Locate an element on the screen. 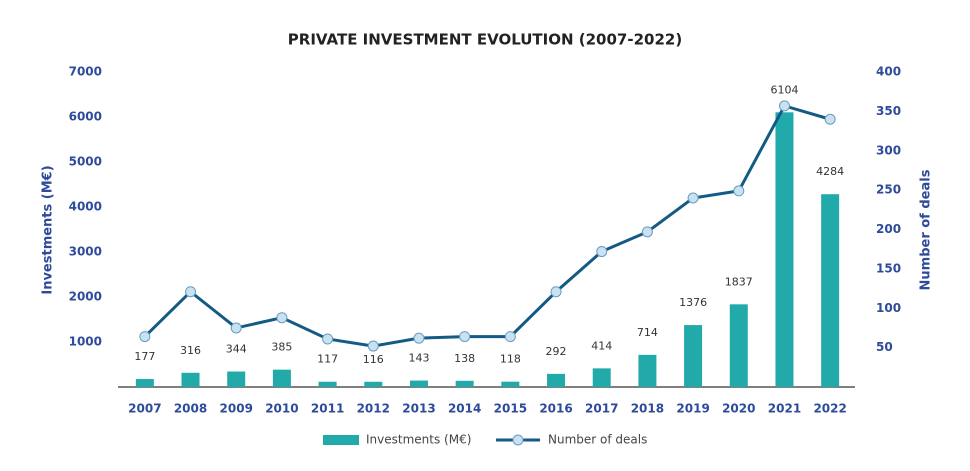  legend-marker is located at coordinates (518, 440).